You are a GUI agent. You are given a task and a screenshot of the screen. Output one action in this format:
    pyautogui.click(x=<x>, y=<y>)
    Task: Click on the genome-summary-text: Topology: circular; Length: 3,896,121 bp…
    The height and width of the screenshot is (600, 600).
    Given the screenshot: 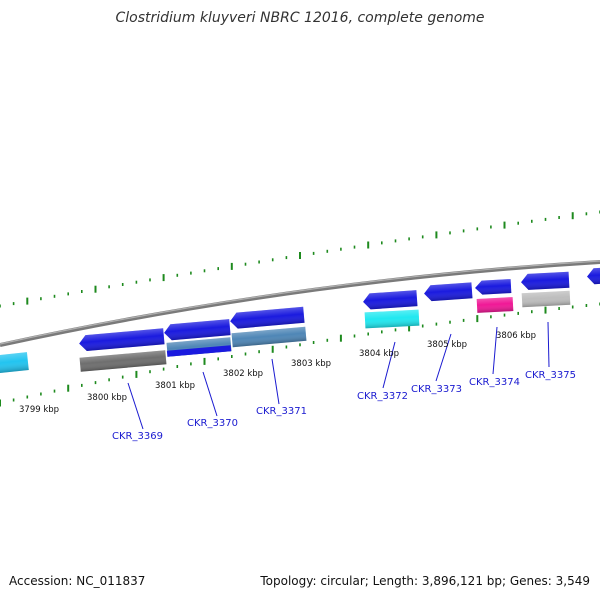 What is the action you would take?
    pyautogui.click(x=425, y=581)
    